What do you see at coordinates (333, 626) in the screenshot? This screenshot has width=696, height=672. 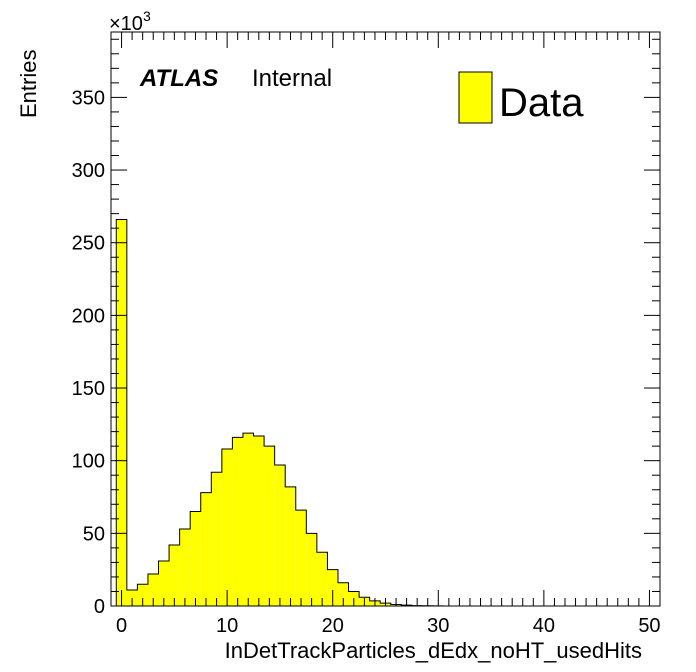 I see `x-tick-label: 20` at bounding box center [333, 626].